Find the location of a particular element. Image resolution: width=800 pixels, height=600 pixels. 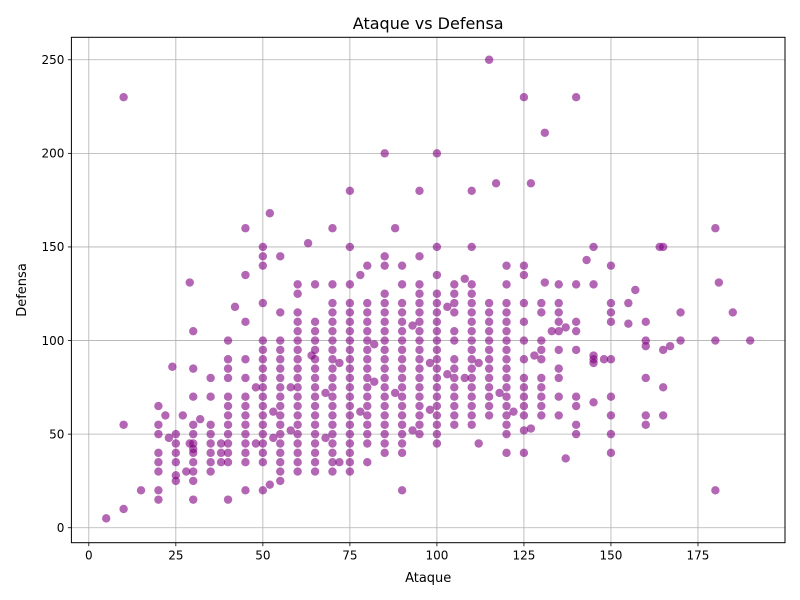

y-tick-label: 250 is located at coordinates (52, 60).